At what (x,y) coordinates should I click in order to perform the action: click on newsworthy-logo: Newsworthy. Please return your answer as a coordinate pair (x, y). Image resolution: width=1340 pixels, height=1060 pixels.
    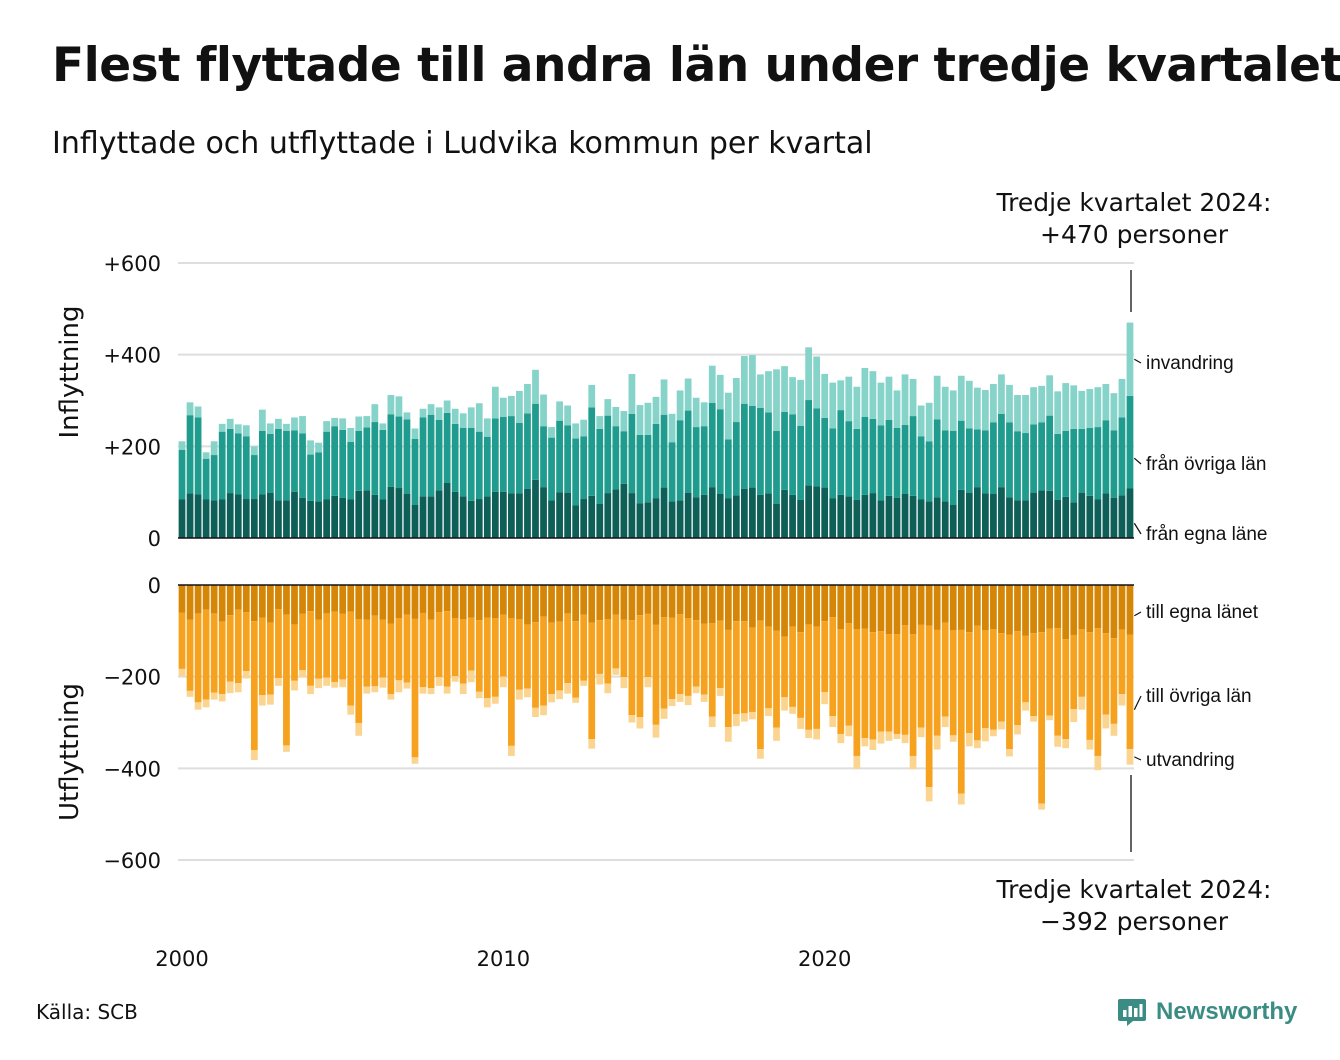
    Looking at the image, I should click on (1207, 1012).